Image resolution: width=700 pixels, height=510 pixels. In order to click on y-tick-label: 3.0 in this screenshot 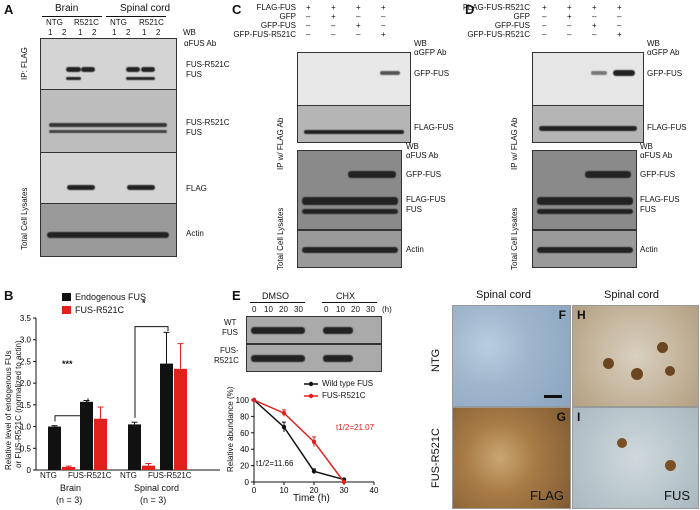, I will do `click(26, 340)`.